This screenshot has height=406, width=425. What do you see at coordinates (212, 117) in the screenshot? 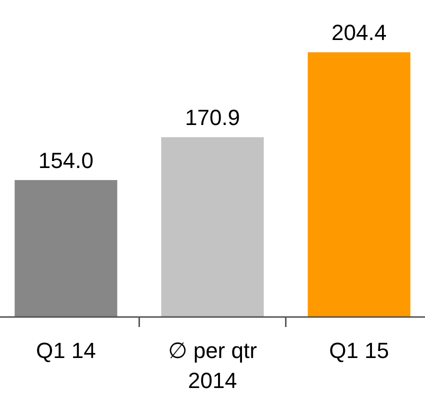
I see `data-label: 170.9` at bounding box center [212, 117].